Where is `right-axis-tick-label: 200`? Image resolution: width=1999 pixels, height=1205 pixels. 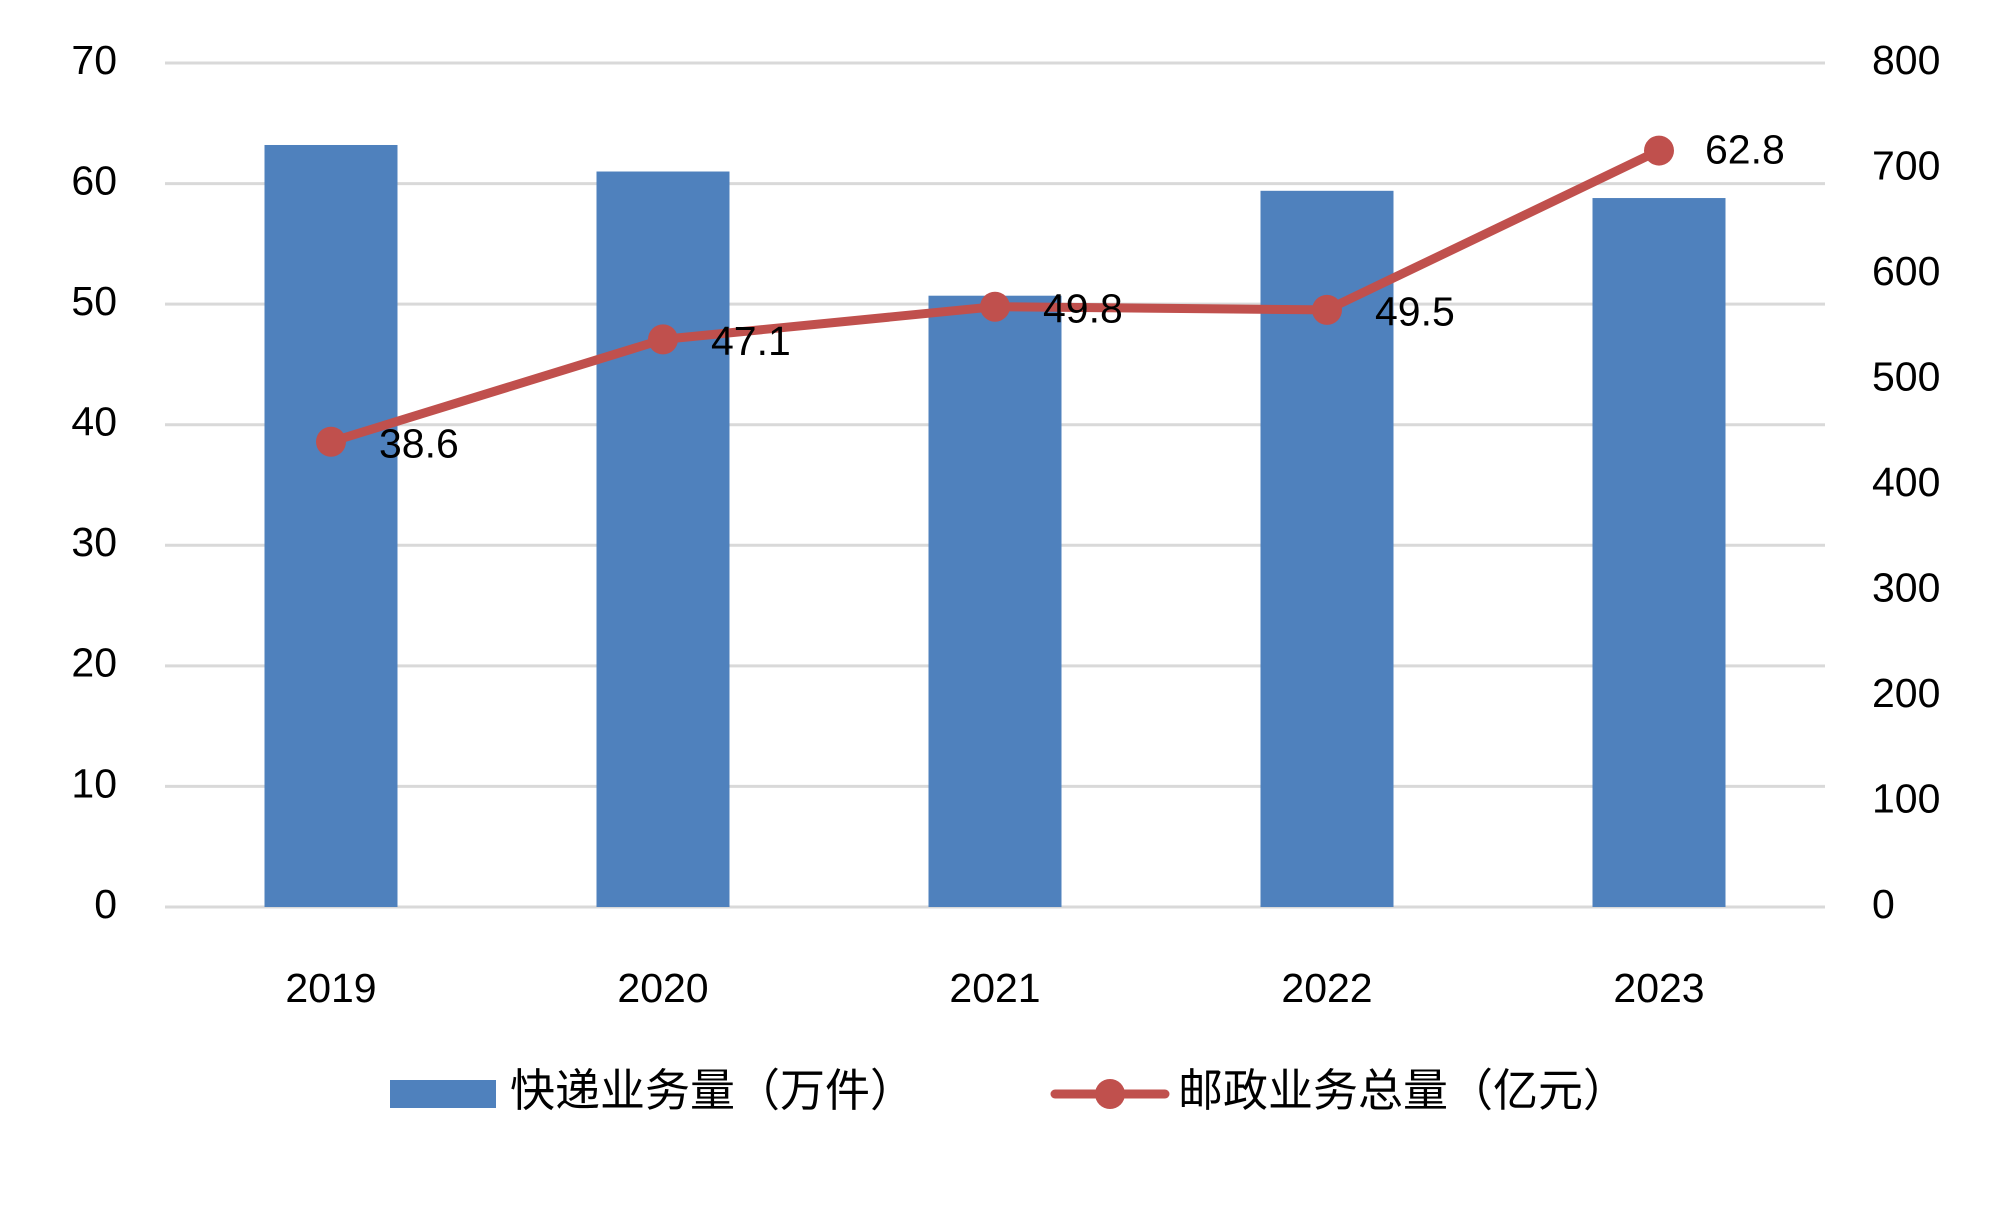 right-axis-tick-label: 200 is located at coordinates (1906, 693).